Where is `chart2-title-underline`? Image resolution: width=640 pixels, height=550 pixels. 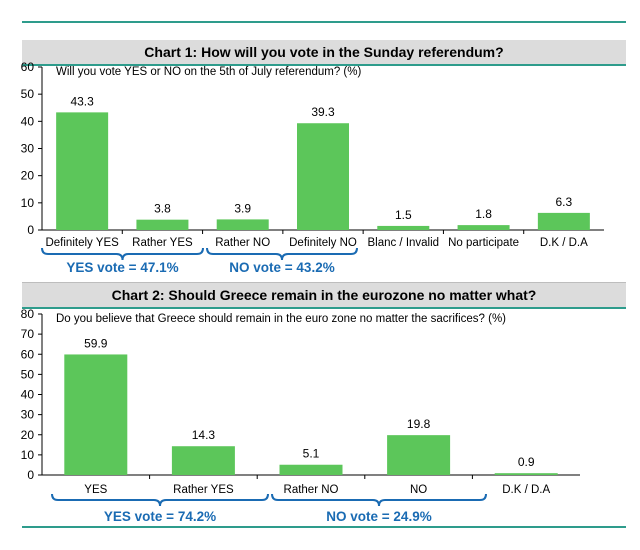
chart2-title-underline is located at coordinates (324, 308).